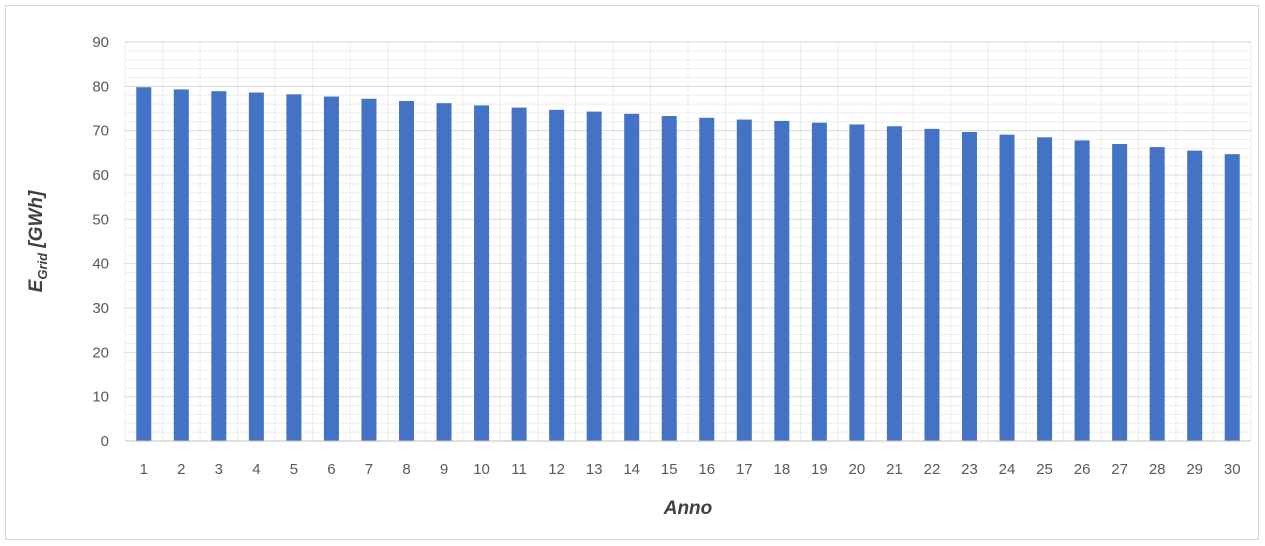  Describe the element at coordinates (42, 266) in the screenshot. I see `y-axis-title-subscript: Grid` at that location.